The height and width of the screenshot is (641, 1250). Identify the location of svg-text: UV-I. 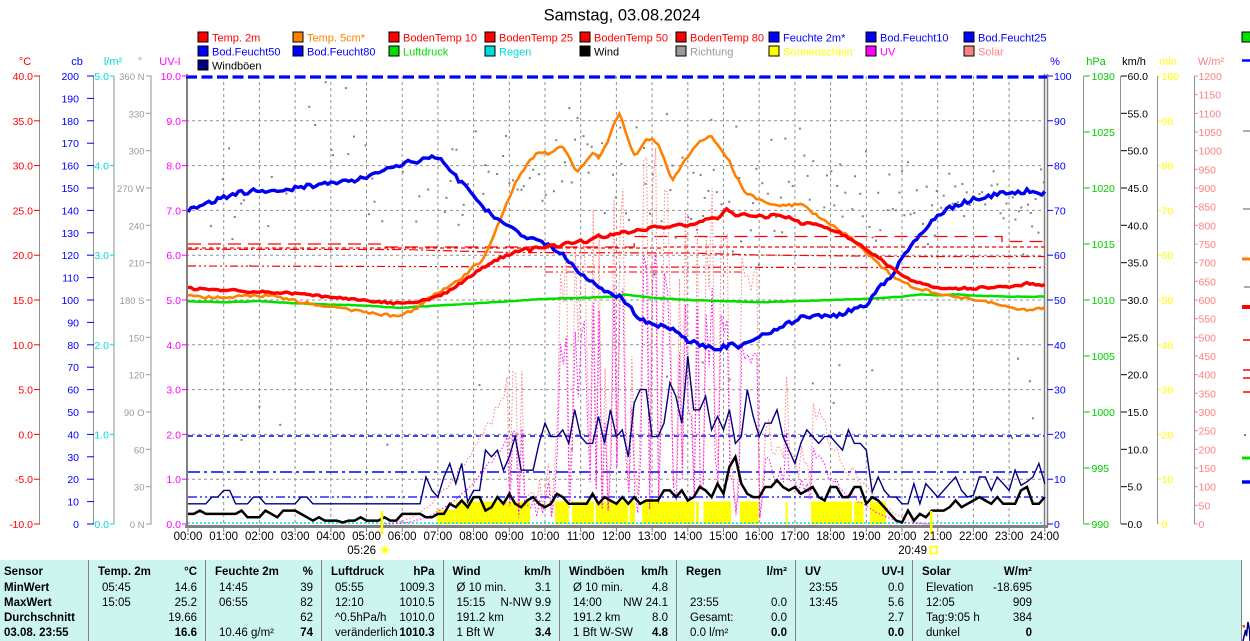
(169, 62).